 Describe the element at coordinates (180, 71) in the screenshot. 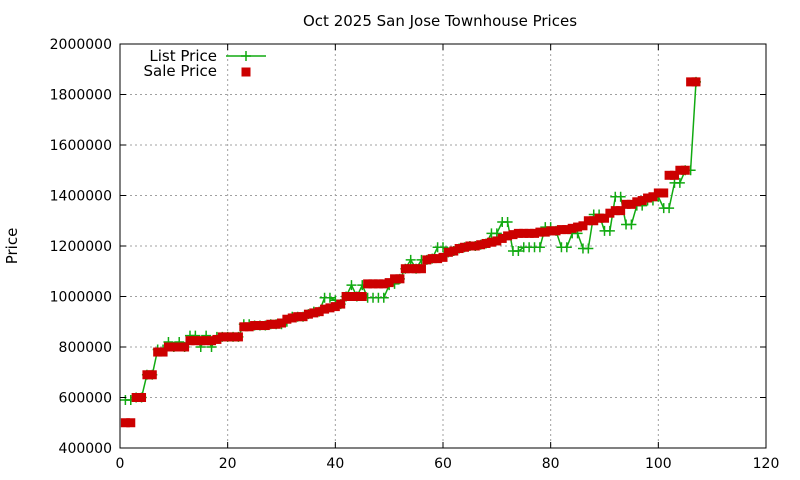

I see `legend-label-sale-price: Sale Price` at that location.